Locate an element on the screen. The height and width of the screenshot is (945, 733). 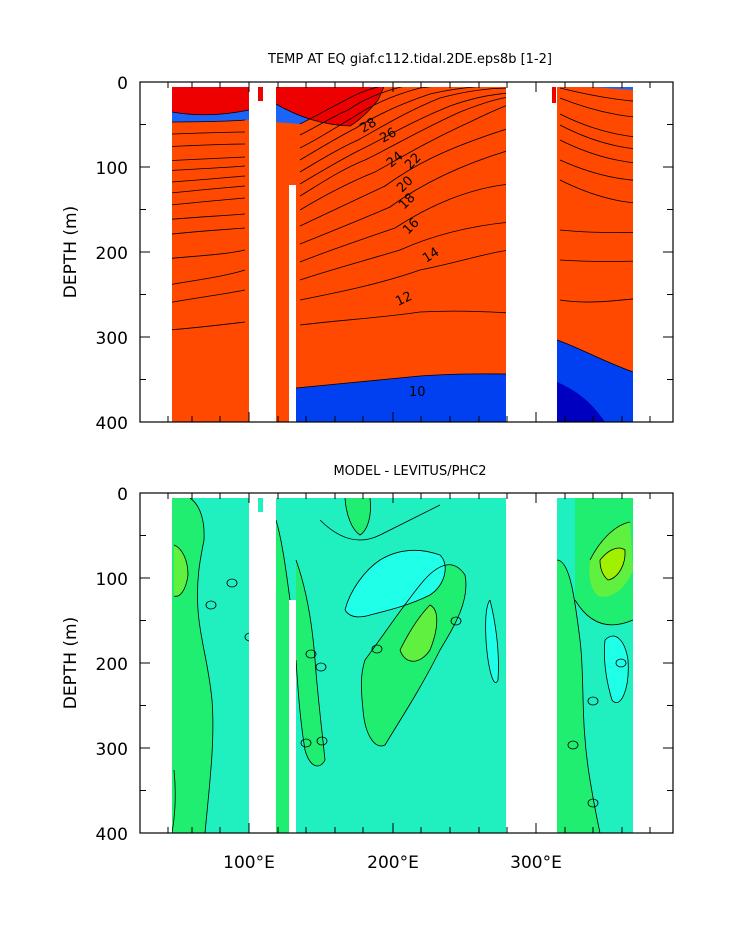
bottom-ytick-0: 0 is located at coordinates (122, 495).